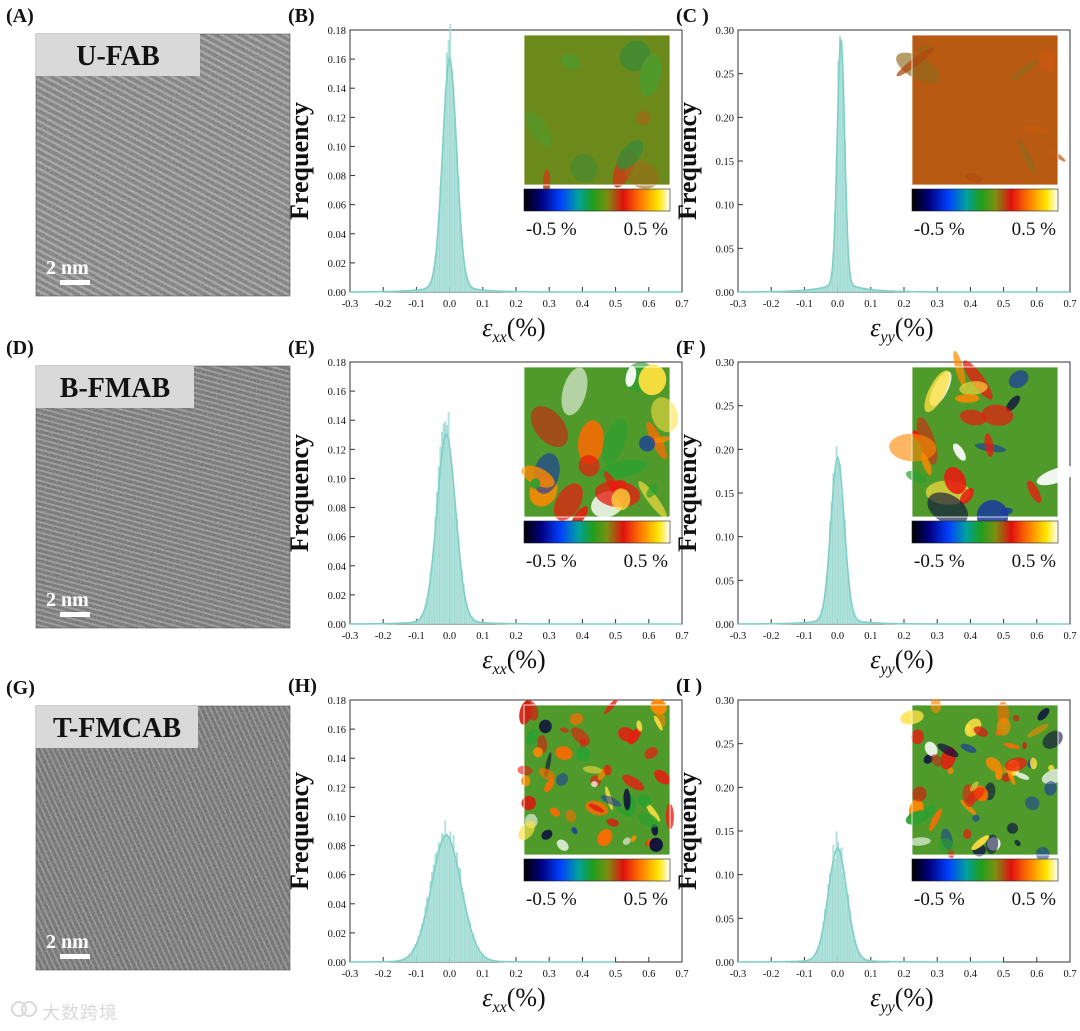 This screenshot has width=1080, height=1031. What do you see at coordinates (302, 686) in the screenshot?
I see `panel-label: (H)` at bounding box center [302, 686].